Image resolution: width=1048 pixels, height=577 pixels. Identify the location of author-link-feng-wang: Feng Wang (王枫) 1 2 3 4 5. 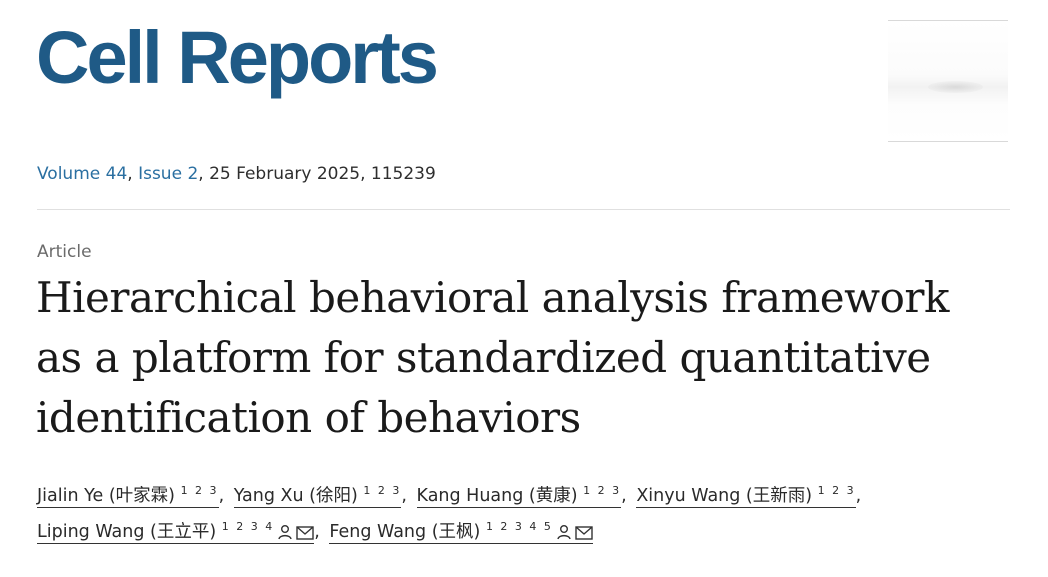
(461, 532).